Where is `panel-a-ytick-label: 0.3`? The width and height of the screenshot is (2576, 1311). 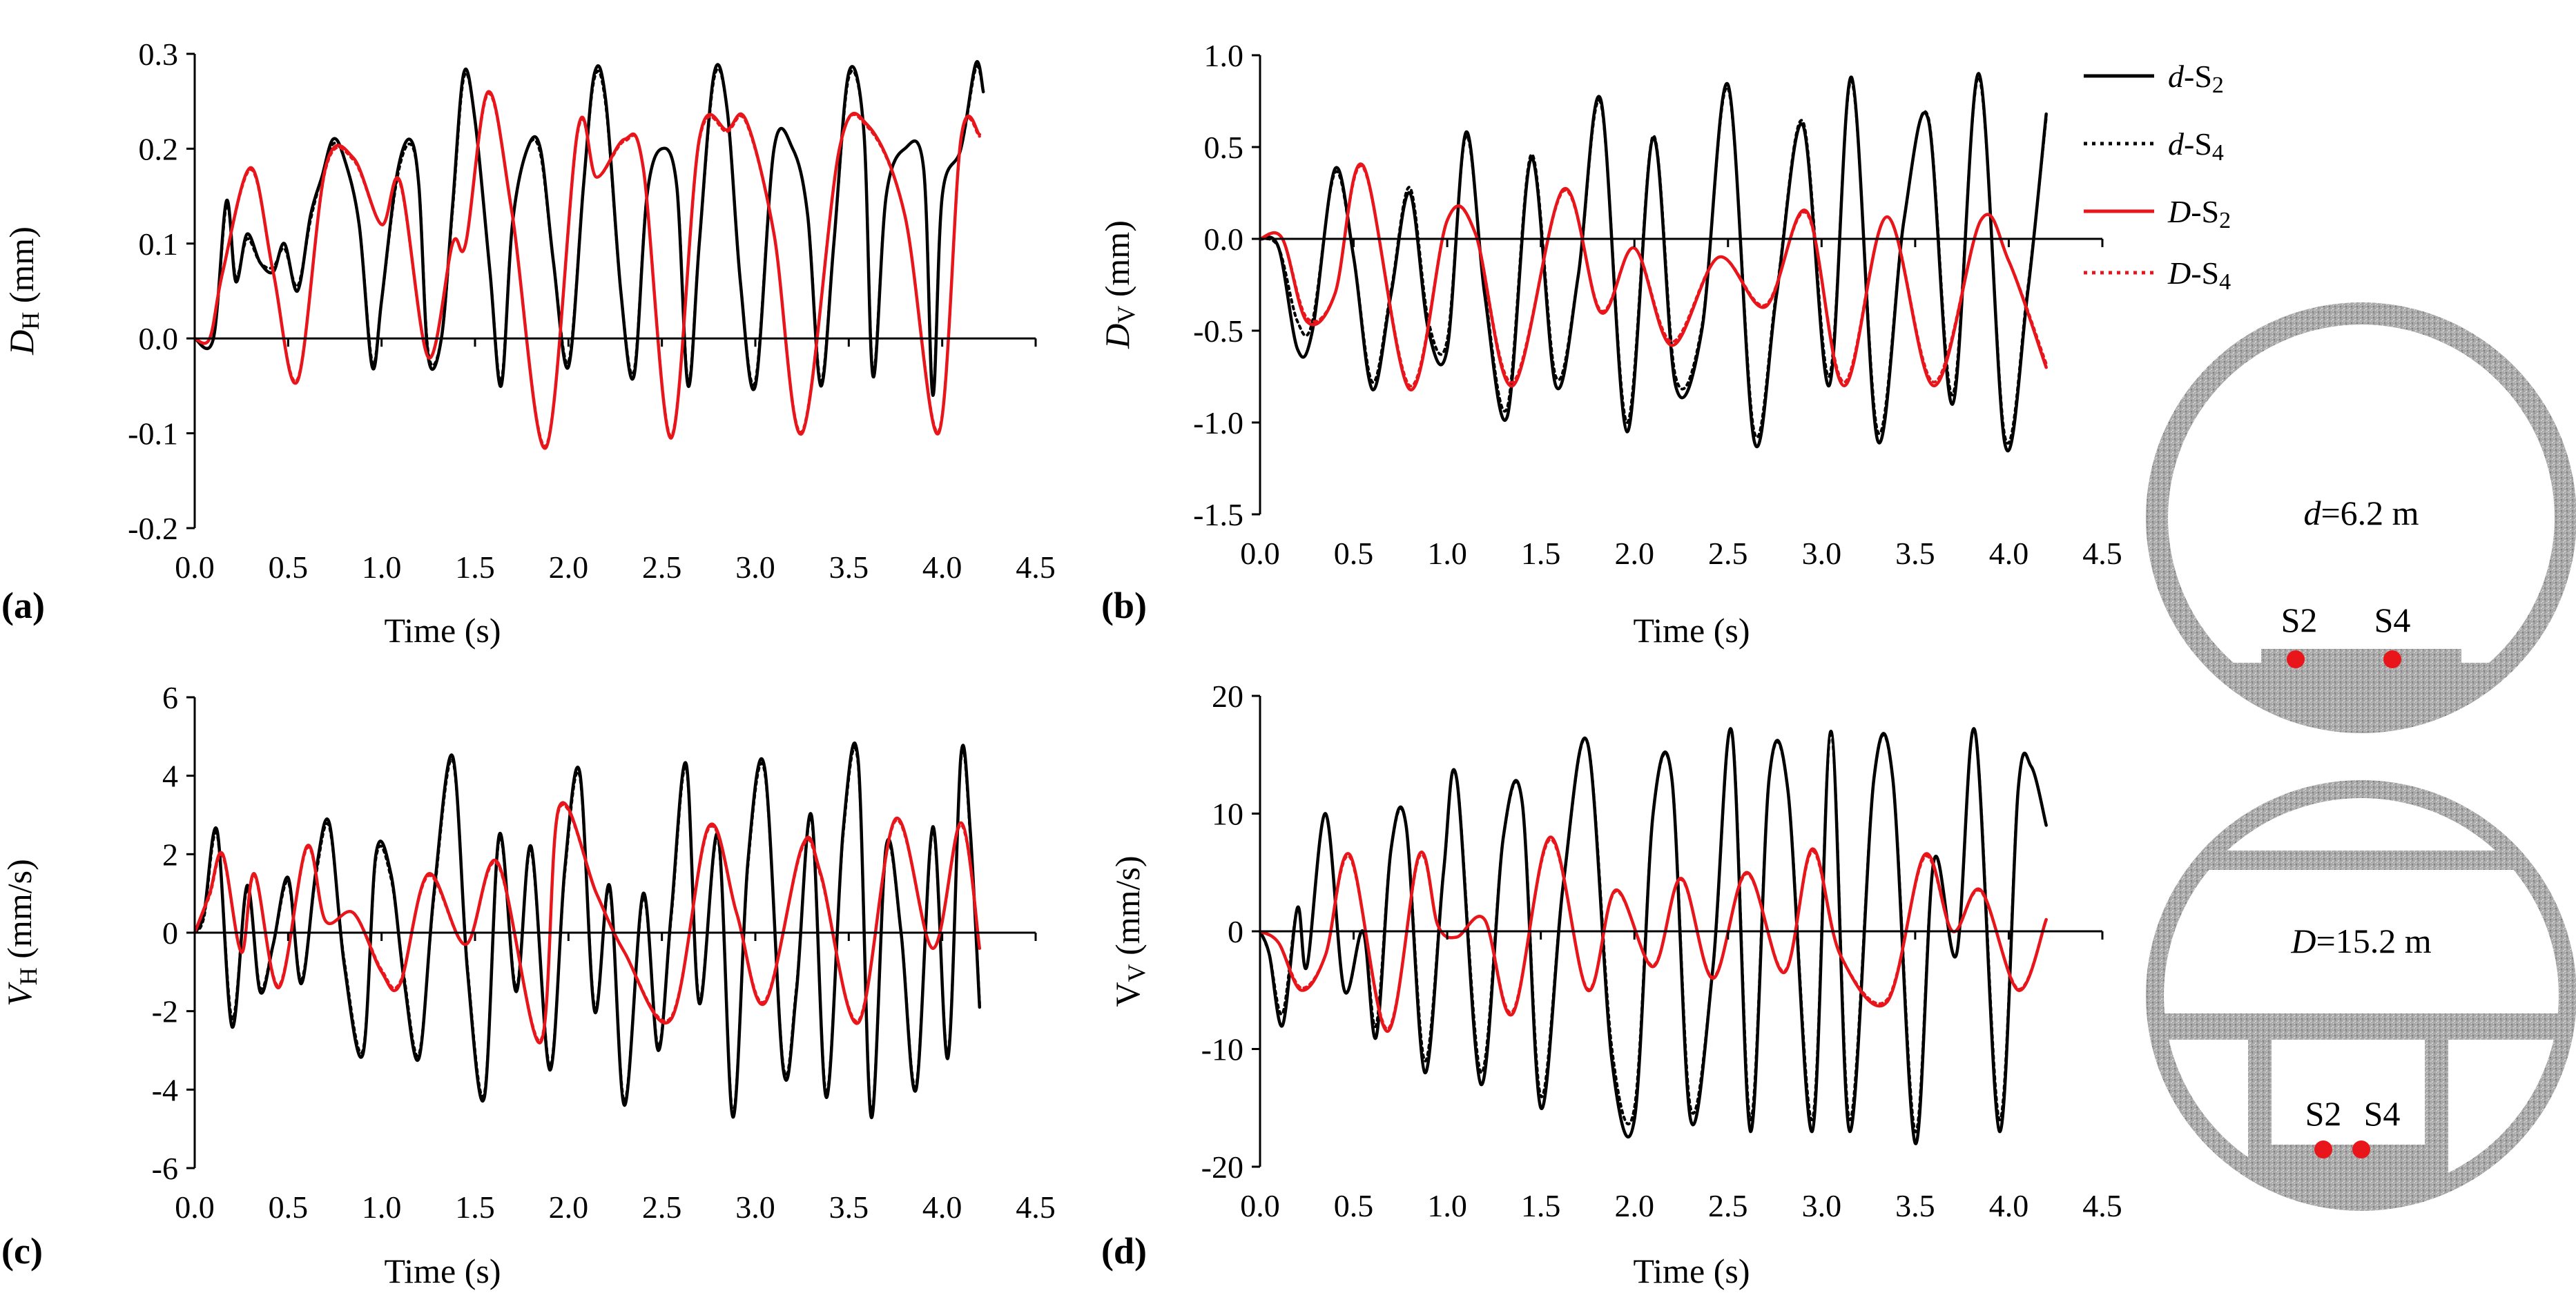
panel-a-ytick-label: 0.3 is located at coordinates (159, 55).